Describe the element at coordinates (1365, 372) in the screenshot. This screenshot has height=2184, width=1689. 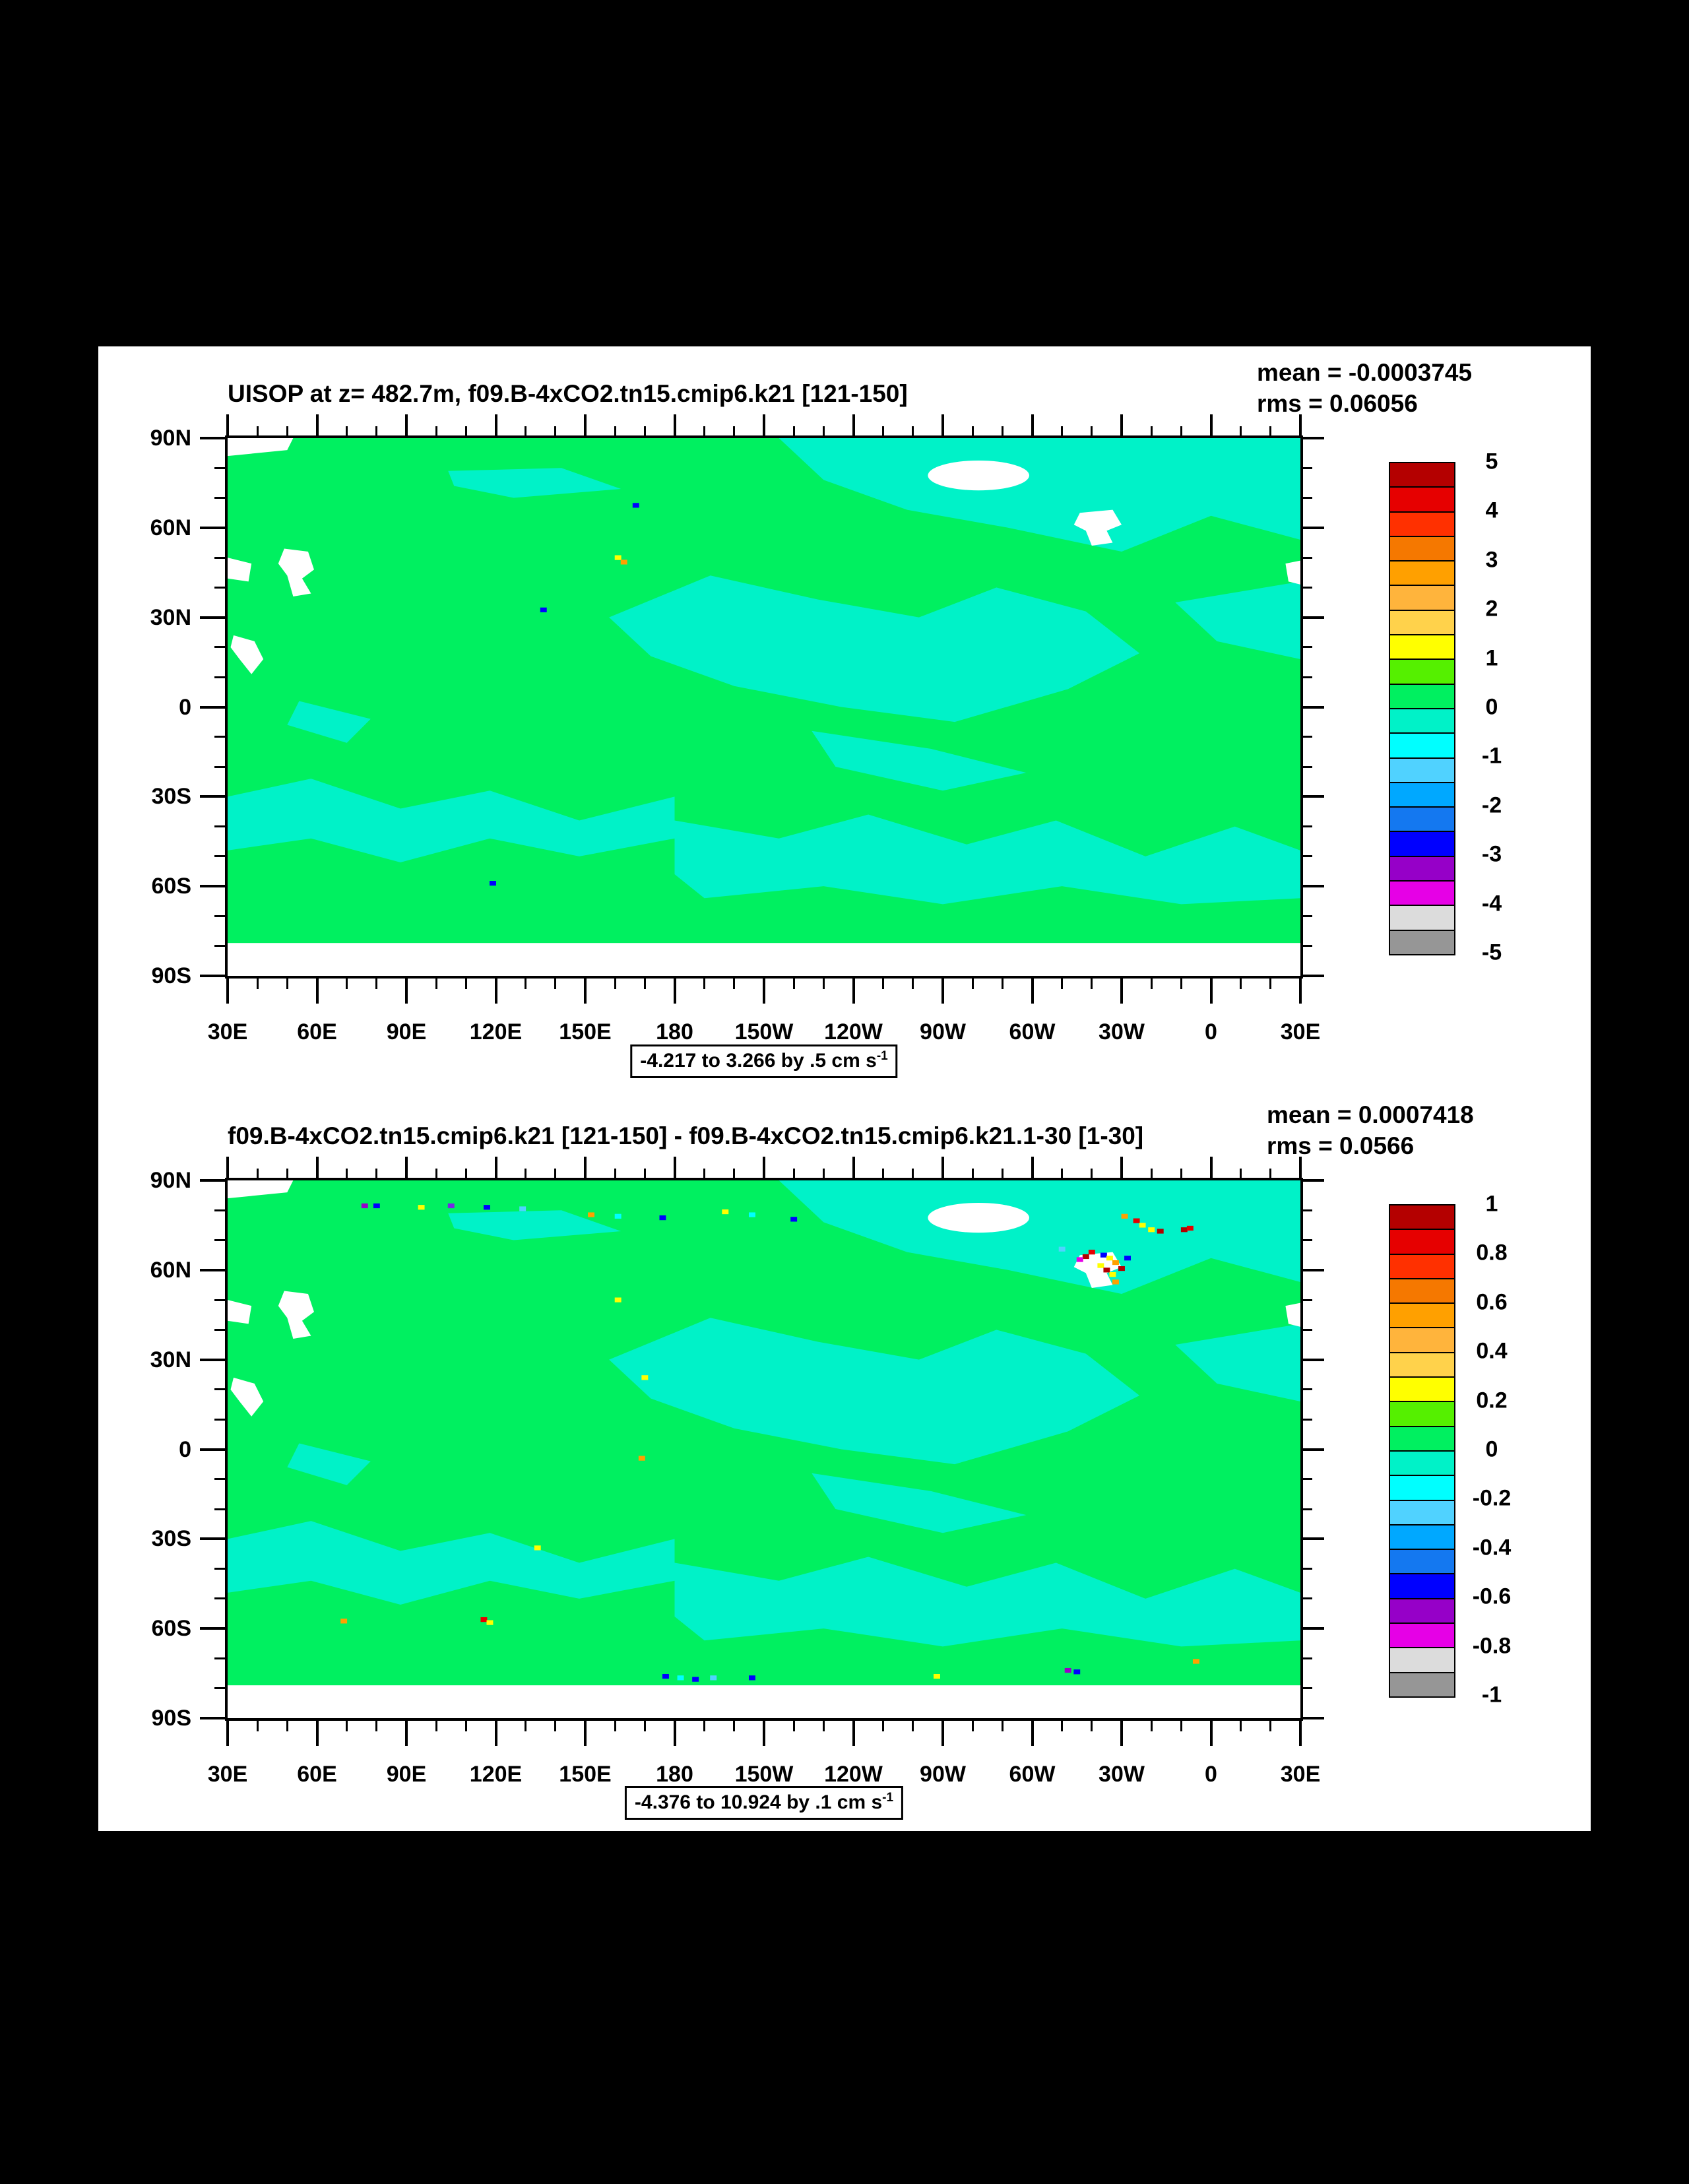
I see `mean-value: mean = -0.0003745` at that location.